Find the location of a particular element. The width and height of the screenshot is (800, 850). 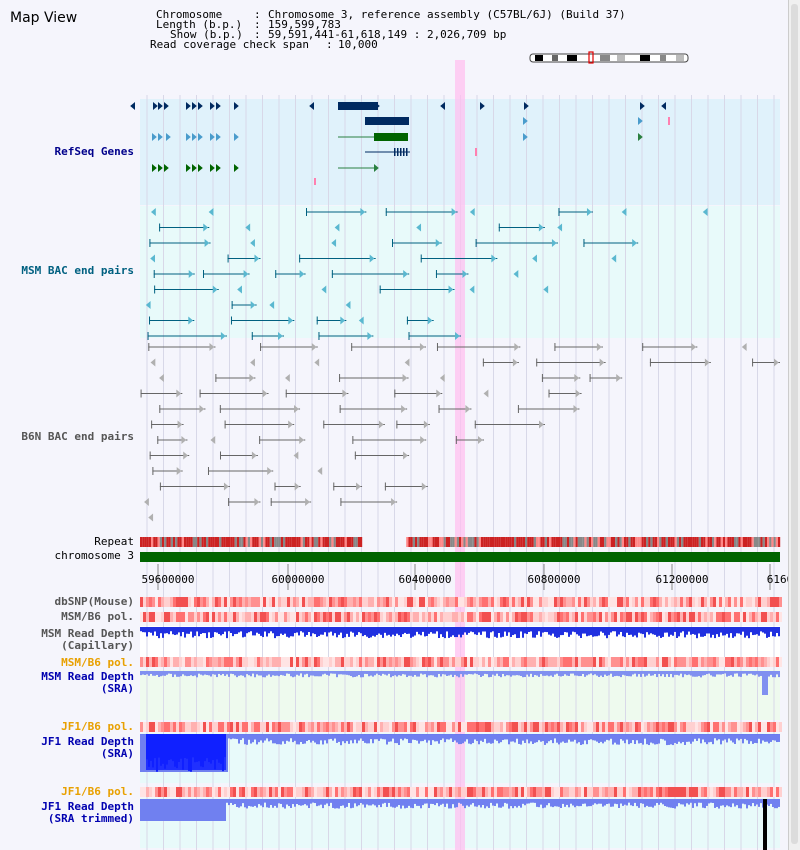

track-label-msm-bac: MSM BAC end pairs is located at coordinates (77, 270).